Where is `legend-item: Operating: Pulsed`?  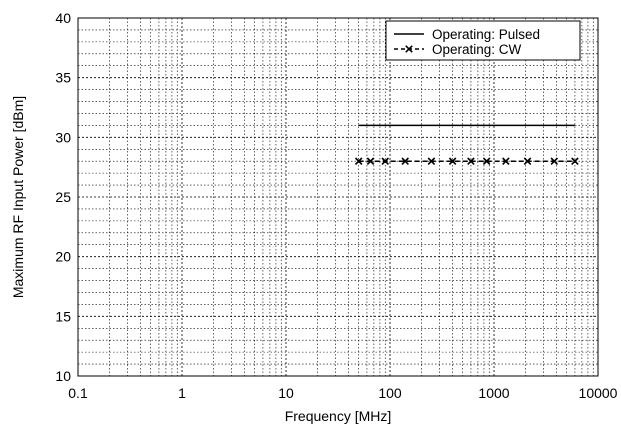
legend-item: Operating: Pulsed is located at coordinates (467, 34).